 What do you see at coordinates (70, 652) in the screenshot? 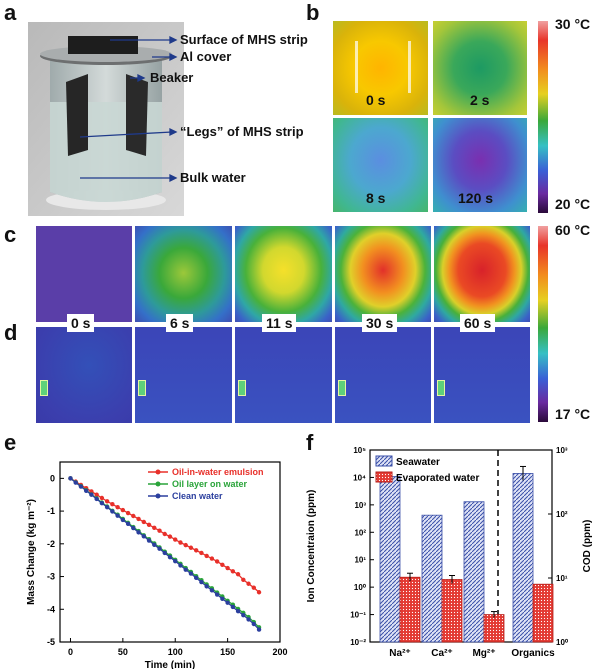
I see `x-tick-label: 0` at bounding box center [70, 652].